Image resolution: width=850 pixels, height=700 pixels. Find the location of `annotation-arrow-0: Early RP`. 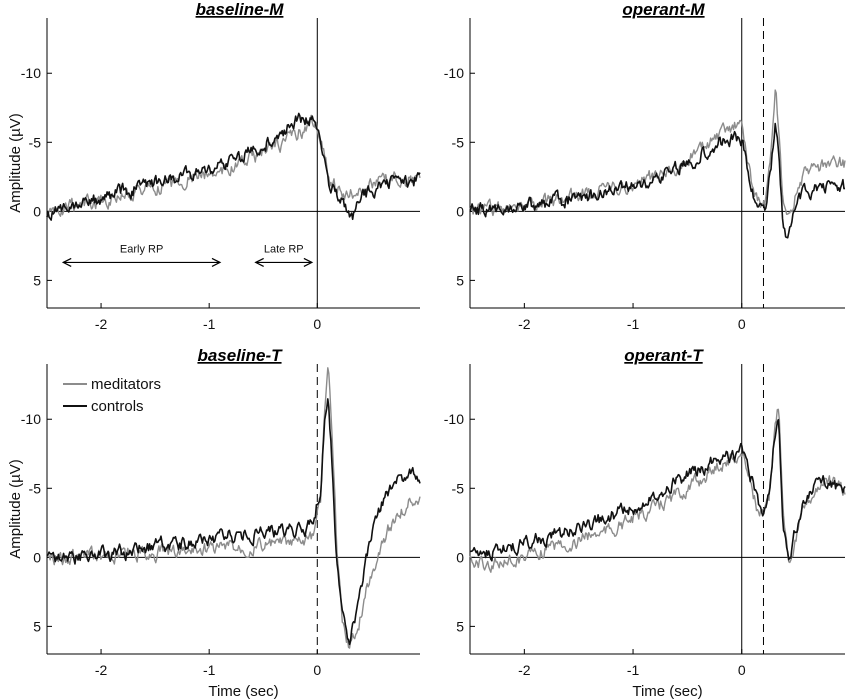

annotation-arrow-0: Early RP is located at coordinates (141, 255).